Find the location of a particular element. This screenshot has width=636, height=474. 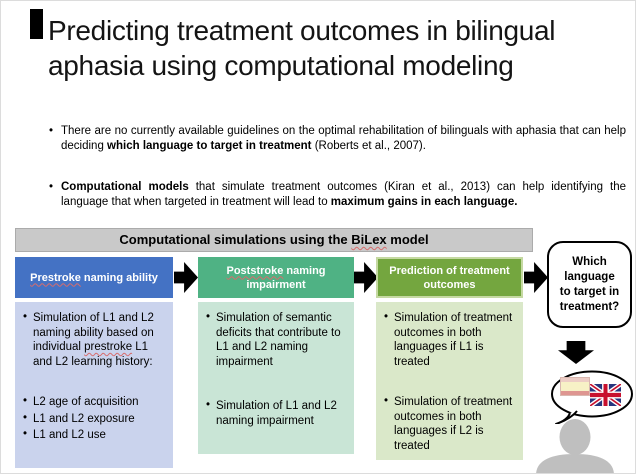

person-silhouette-icon is located at coordinates (575, 446).